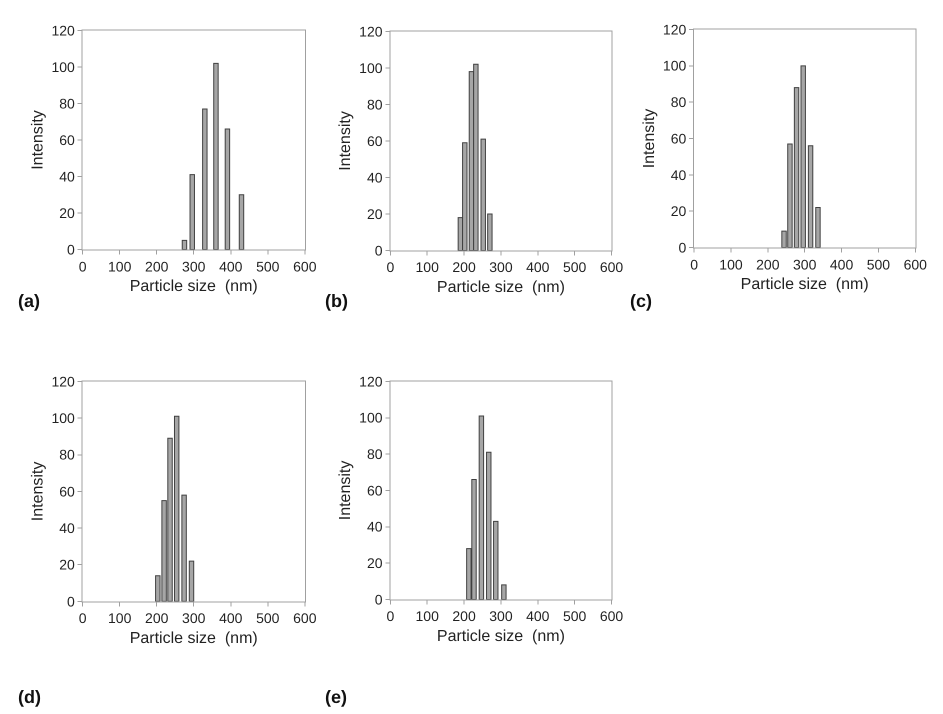  What do you see at coordinates (641, 301) in the screenshot?
I see `text: (c)` at bounding box center [641, 301].